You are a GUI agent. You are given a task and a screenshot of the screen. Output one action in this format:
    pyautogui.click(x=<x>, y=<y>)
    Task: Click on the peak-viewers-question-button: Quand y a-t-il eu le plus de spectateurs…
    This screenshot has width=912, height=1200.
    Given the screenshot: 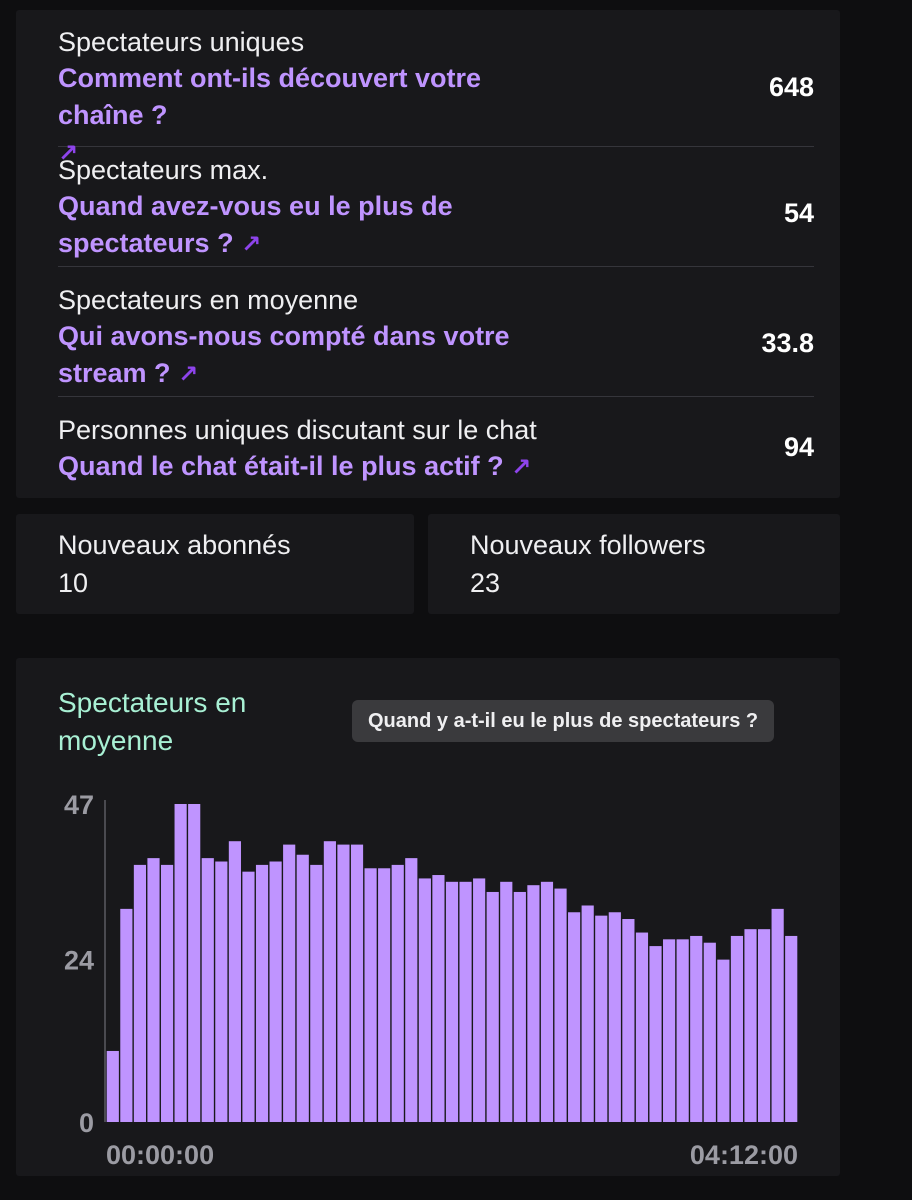 What is the action you would take?
    pyautogui.click(x=563, y=721)
    